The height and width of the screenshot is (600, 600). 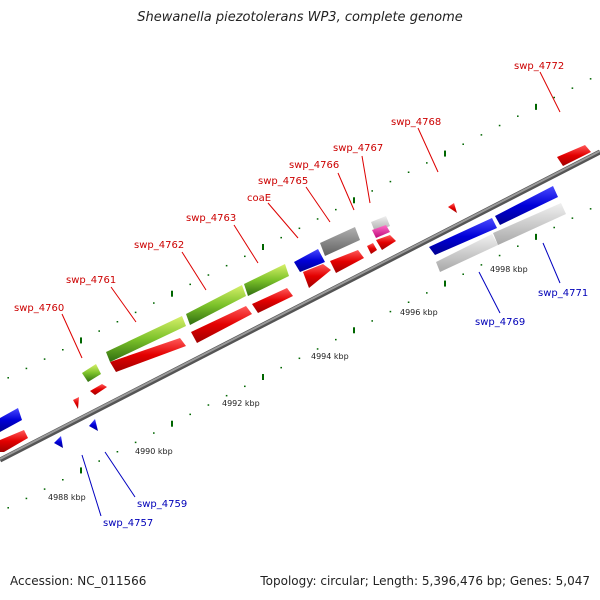 I want to click on scale-label-4992: 4992 kbp, so click(x=241, y=403).